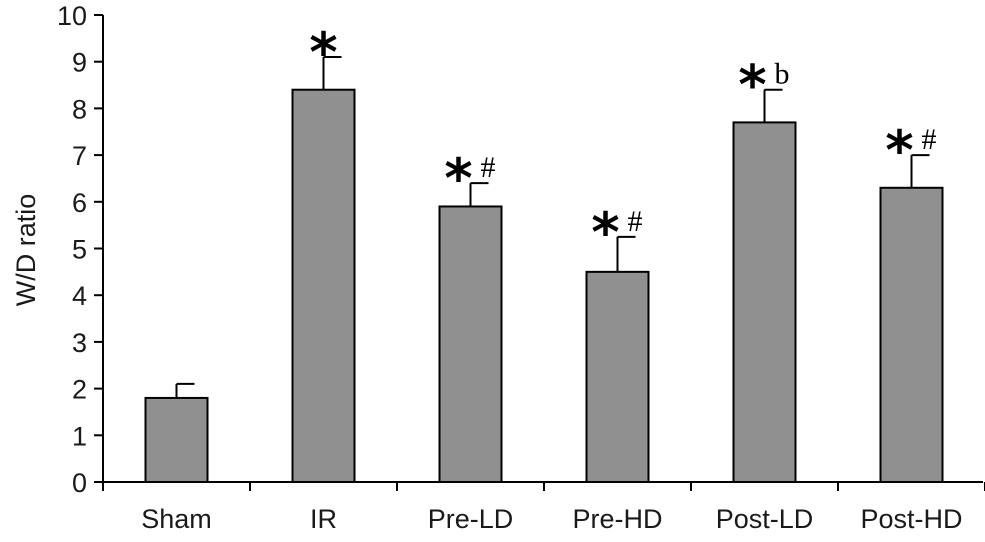 The height and width of the screenshot is (542, 985). I want to click on y-tick-label: 2, so click(79, 390).